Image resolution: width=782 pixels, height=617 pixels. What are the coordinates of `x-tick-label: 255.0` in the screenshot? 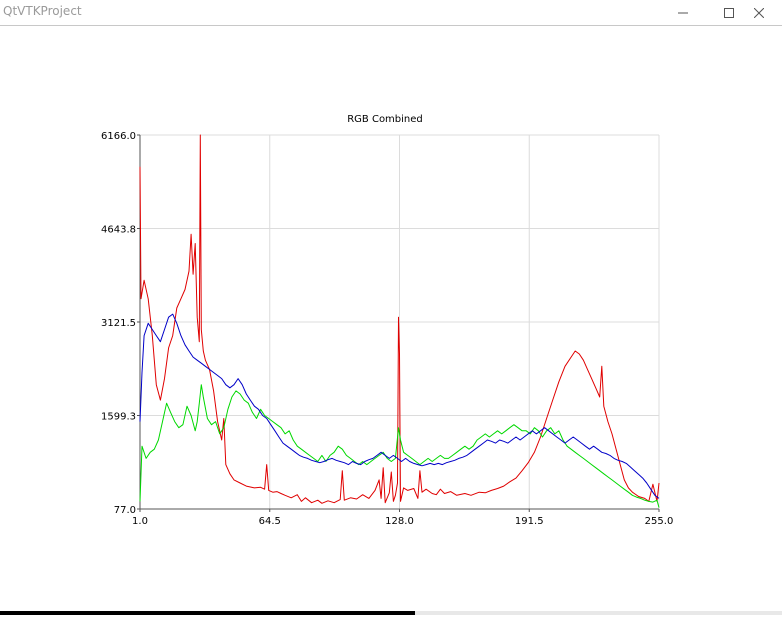 It's located at (659, 521).